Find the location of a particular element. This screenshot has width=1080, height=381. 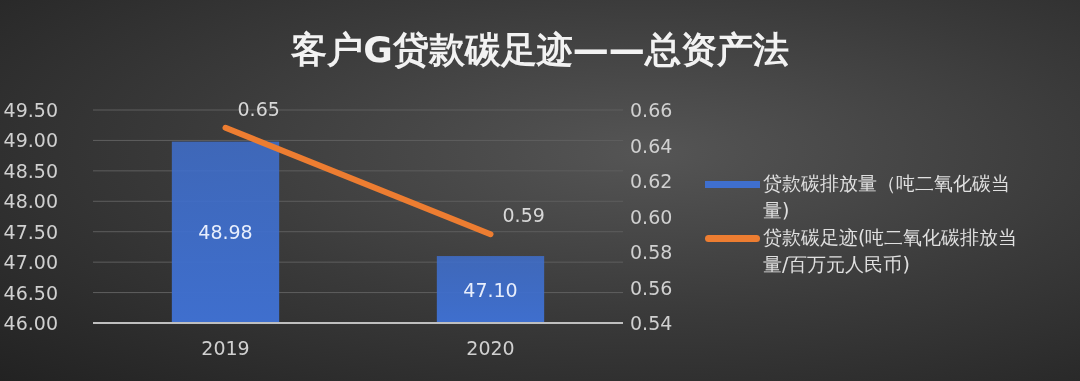

y2-tick-label: 0.62 is located at coordinates (651, 181).